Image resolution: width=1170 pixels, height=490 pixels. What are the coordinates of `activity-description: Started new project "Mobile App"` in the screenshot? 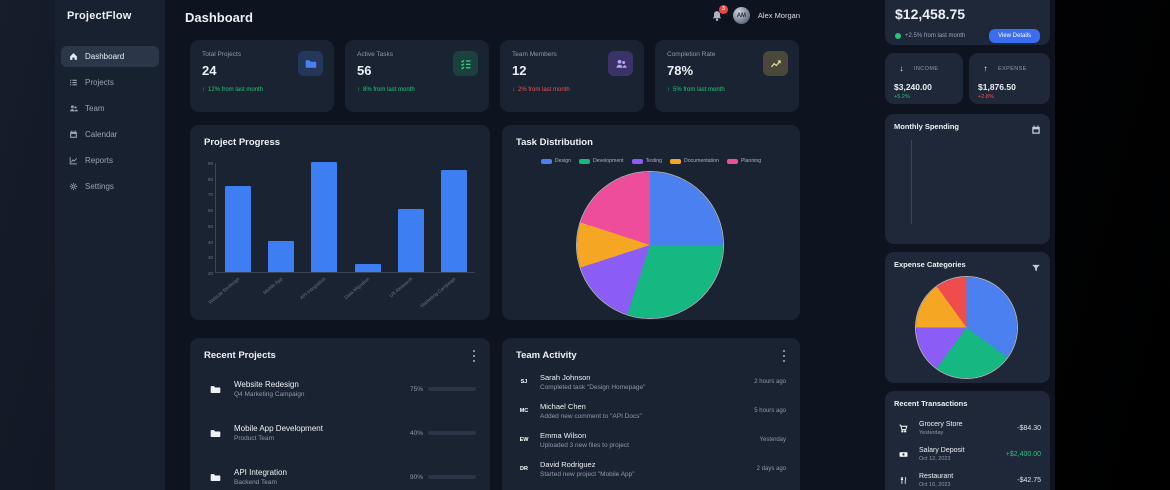 It's located at (587, 474).